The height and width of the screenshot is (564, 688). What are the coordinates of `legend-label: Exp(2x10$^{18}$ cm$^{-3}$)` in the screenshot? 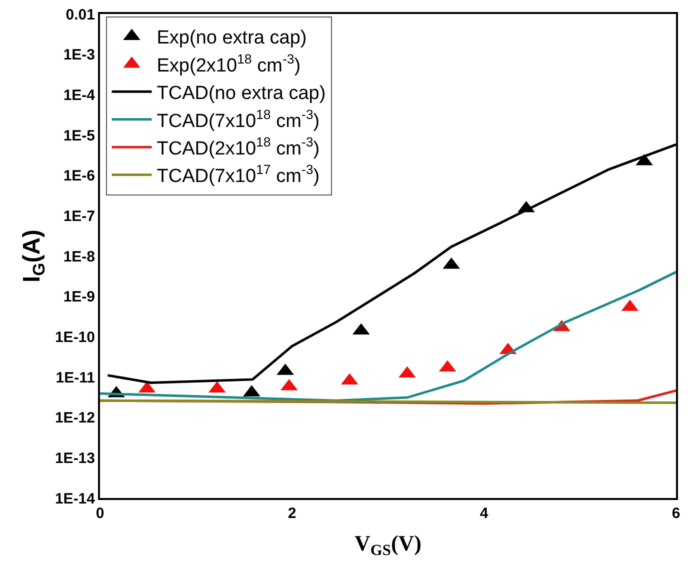 It's located at (228, 63).